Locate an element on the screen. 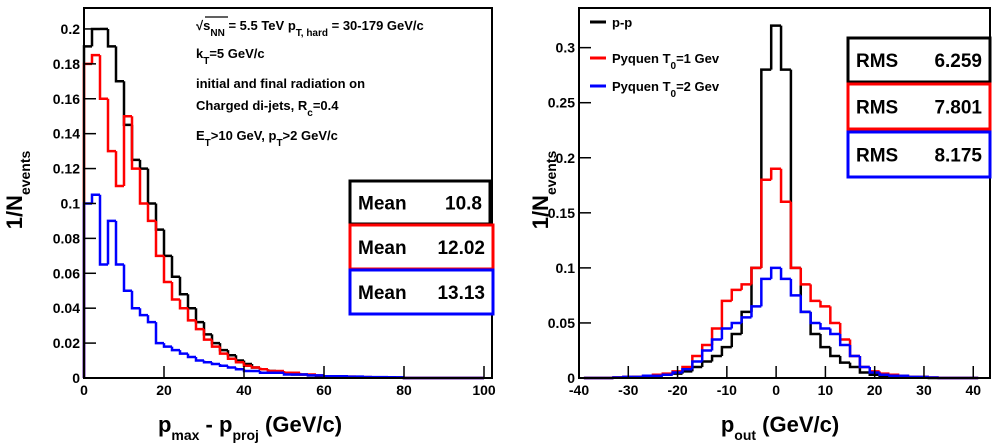 Image resolution: width=995 pixels, height=446 pixels. stat-value: 10.8 is located at coordinates (463, 204).